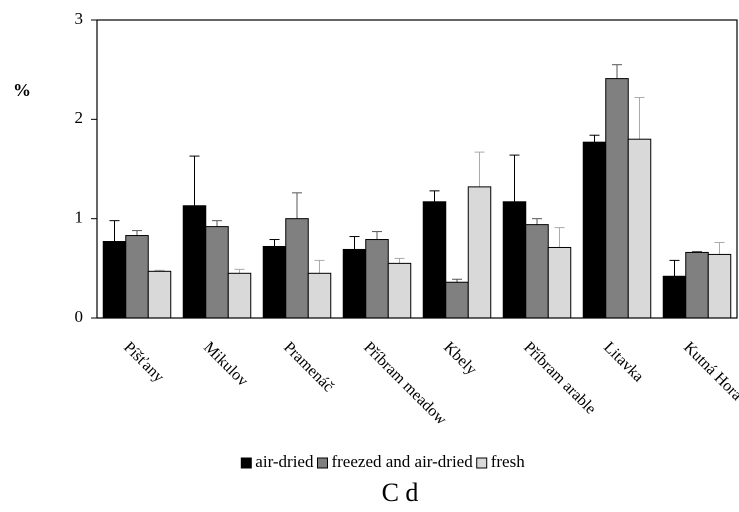  I want to click on legend-label: freezed and air-dried, so click(402, 461).